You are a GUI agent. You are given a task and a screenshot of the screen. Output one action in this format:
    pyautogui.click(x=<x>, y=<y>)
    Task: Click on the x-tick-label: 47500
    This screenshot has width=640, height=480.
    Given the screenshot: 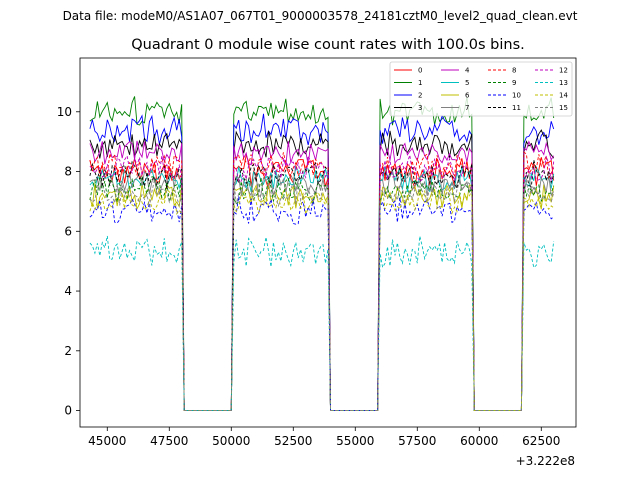 What is the action you would take?
    pyautogui.click(x=169, y=441)
    